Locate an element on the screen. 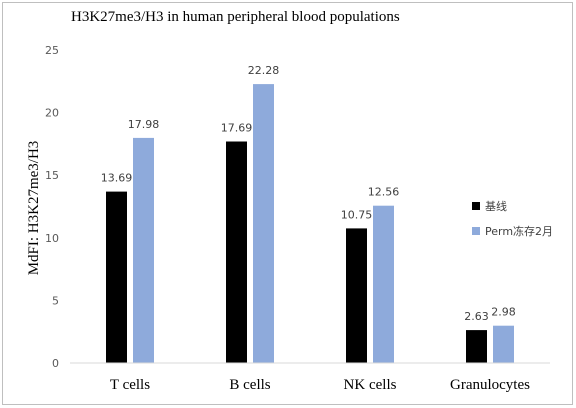 The height and width of the screenshot is (408, 576). bar-value-label: 17.69 is located at coordinates (237, 128).